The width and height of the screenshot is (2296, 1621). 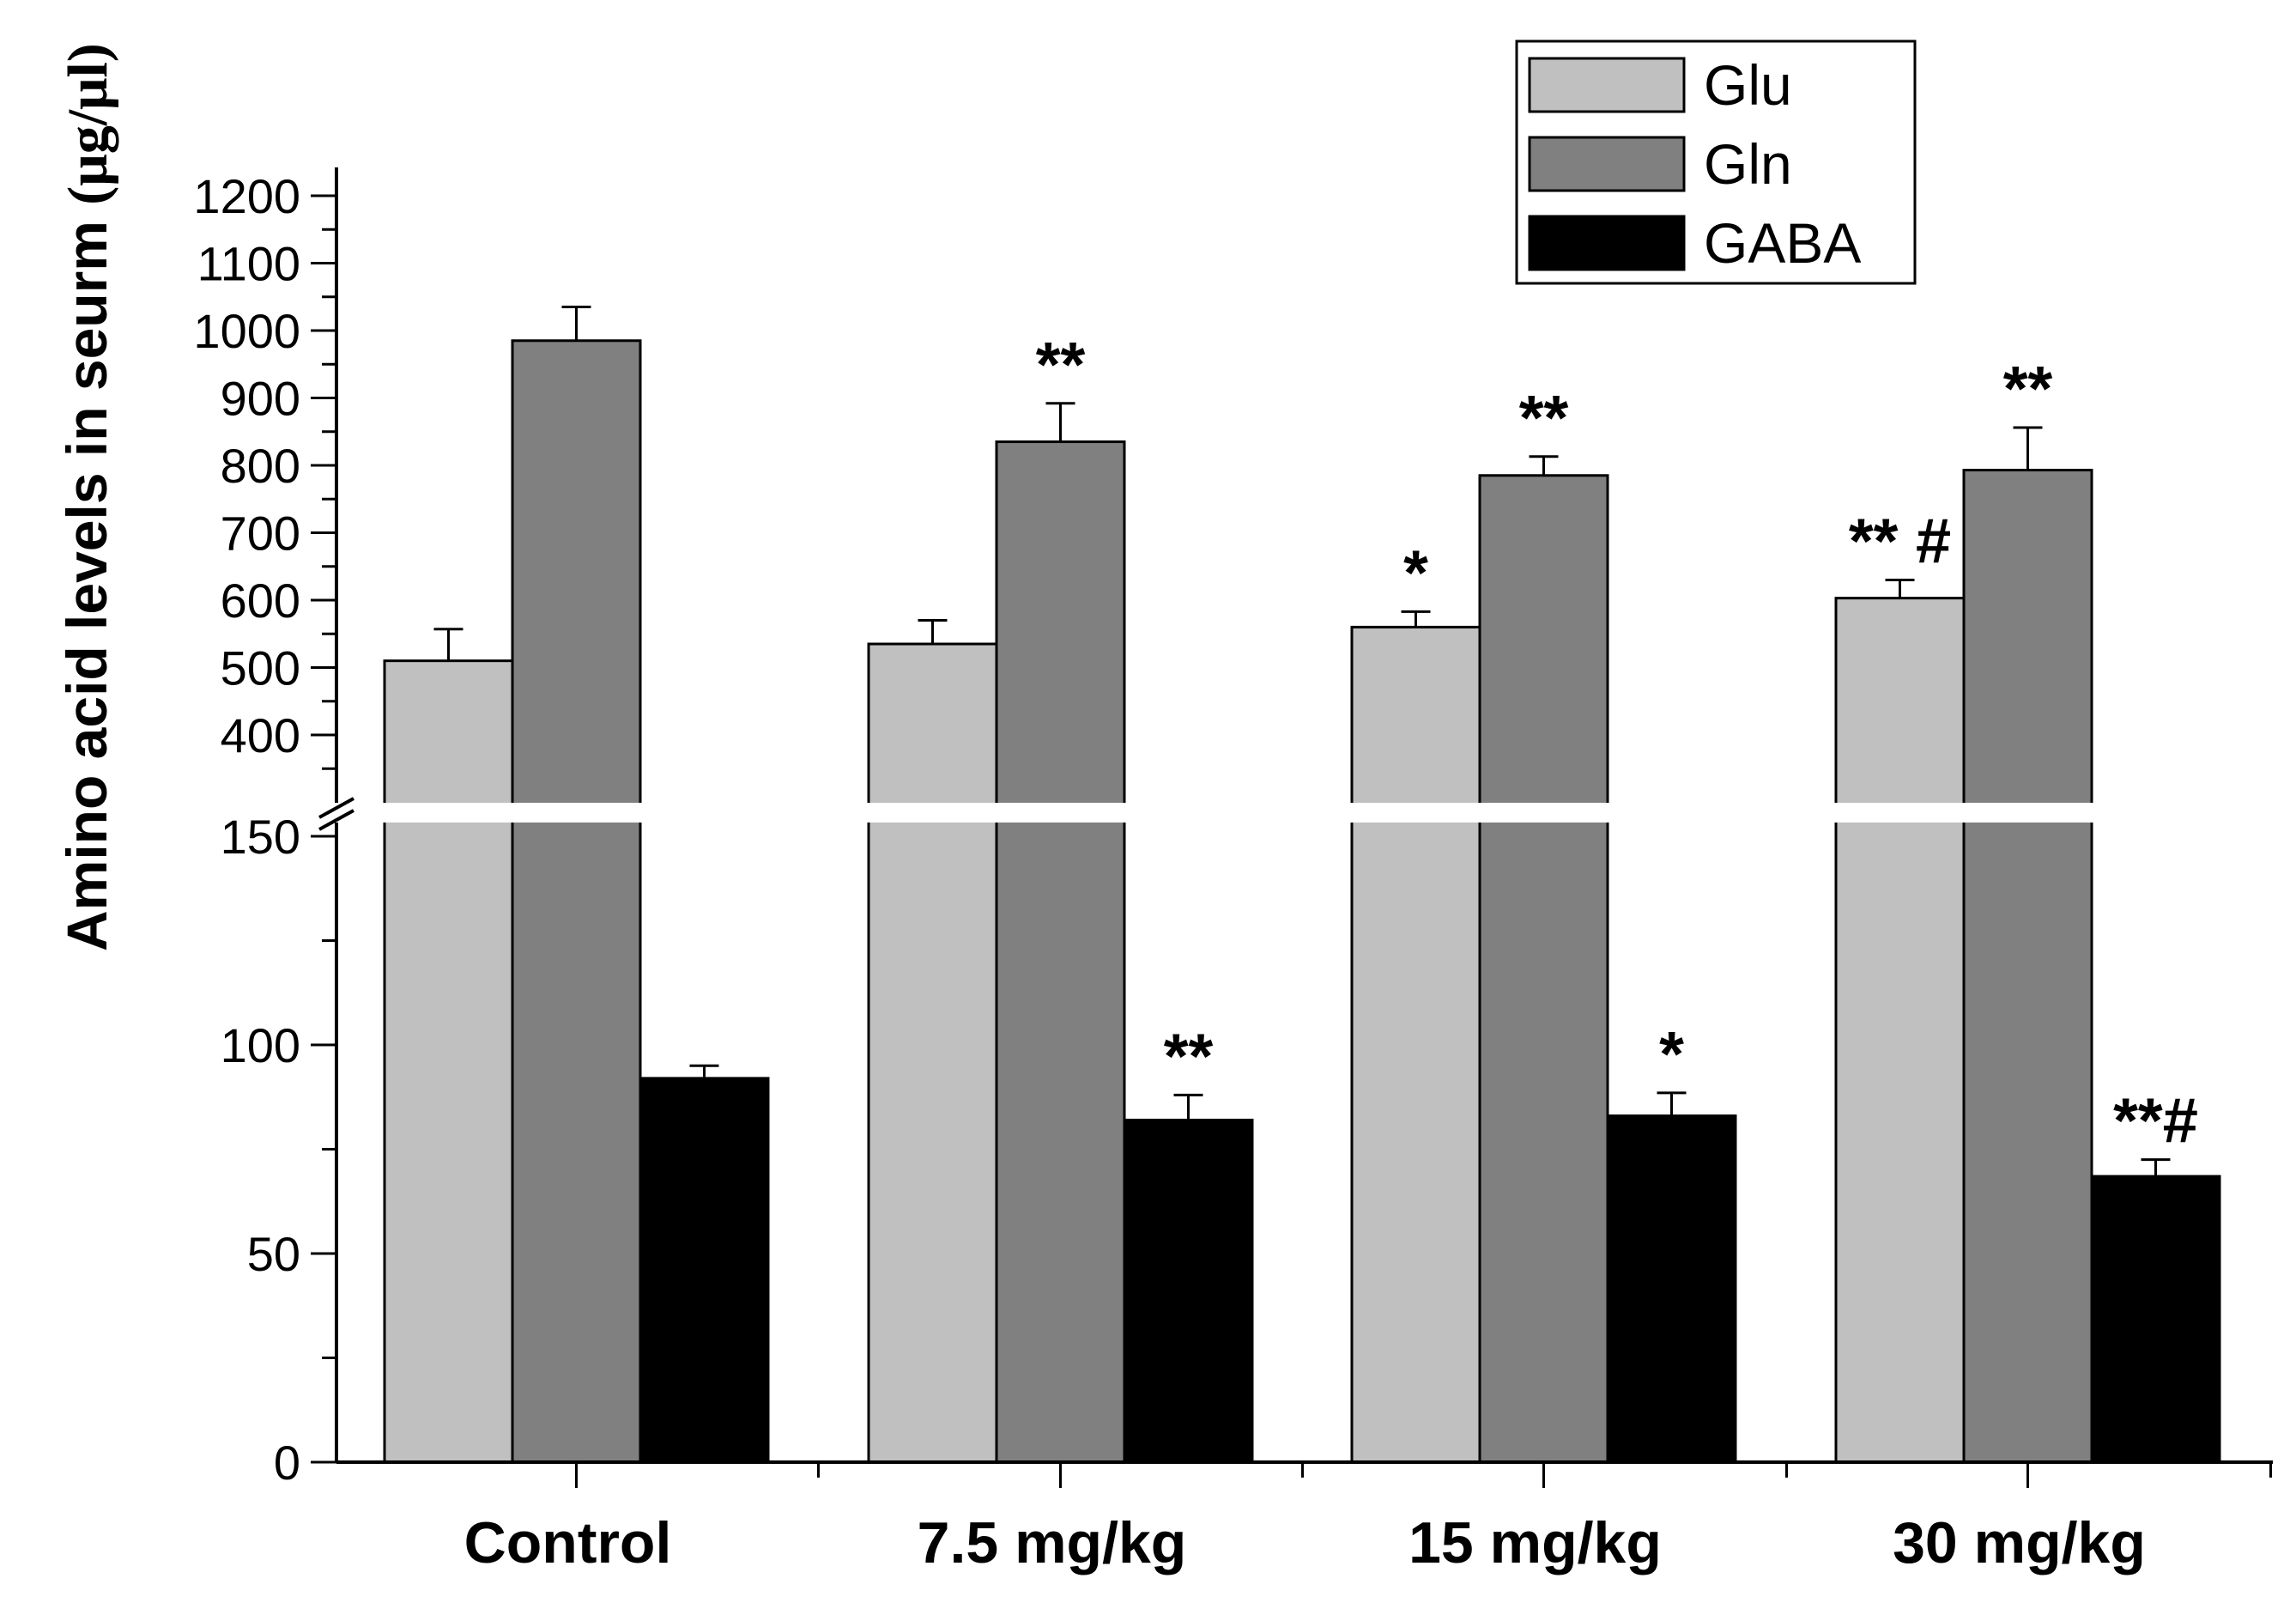 What do you see at coordinates (1671, 1054) in the screenshot?
I see `significance-annotation-5: *` at bounding box center [1671, 1054].